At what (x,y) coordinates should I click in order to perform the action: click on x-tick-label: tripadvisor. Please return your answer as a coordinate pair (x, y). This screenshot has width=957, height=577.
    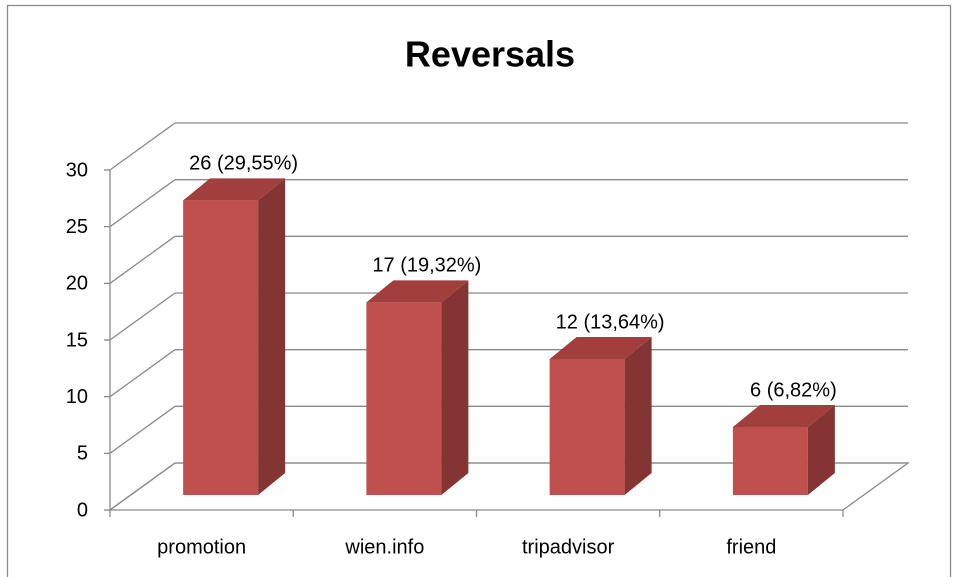
    Looking at the image, I should click on (568, 547).